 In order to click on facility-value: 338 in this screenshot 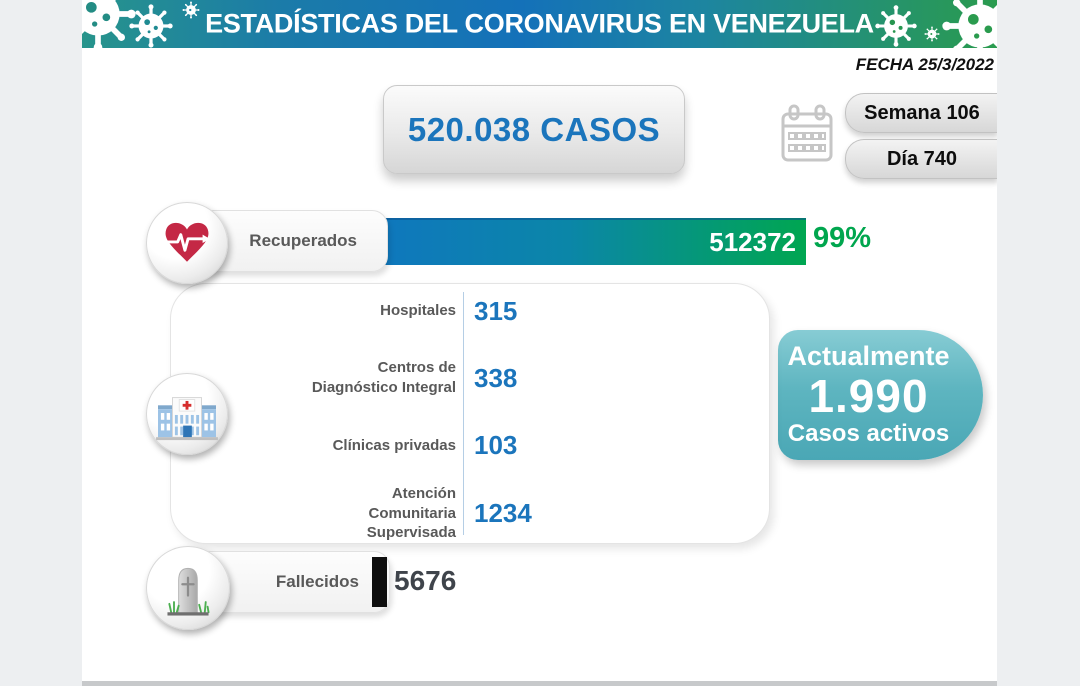, I will do `click(496, 378)`.